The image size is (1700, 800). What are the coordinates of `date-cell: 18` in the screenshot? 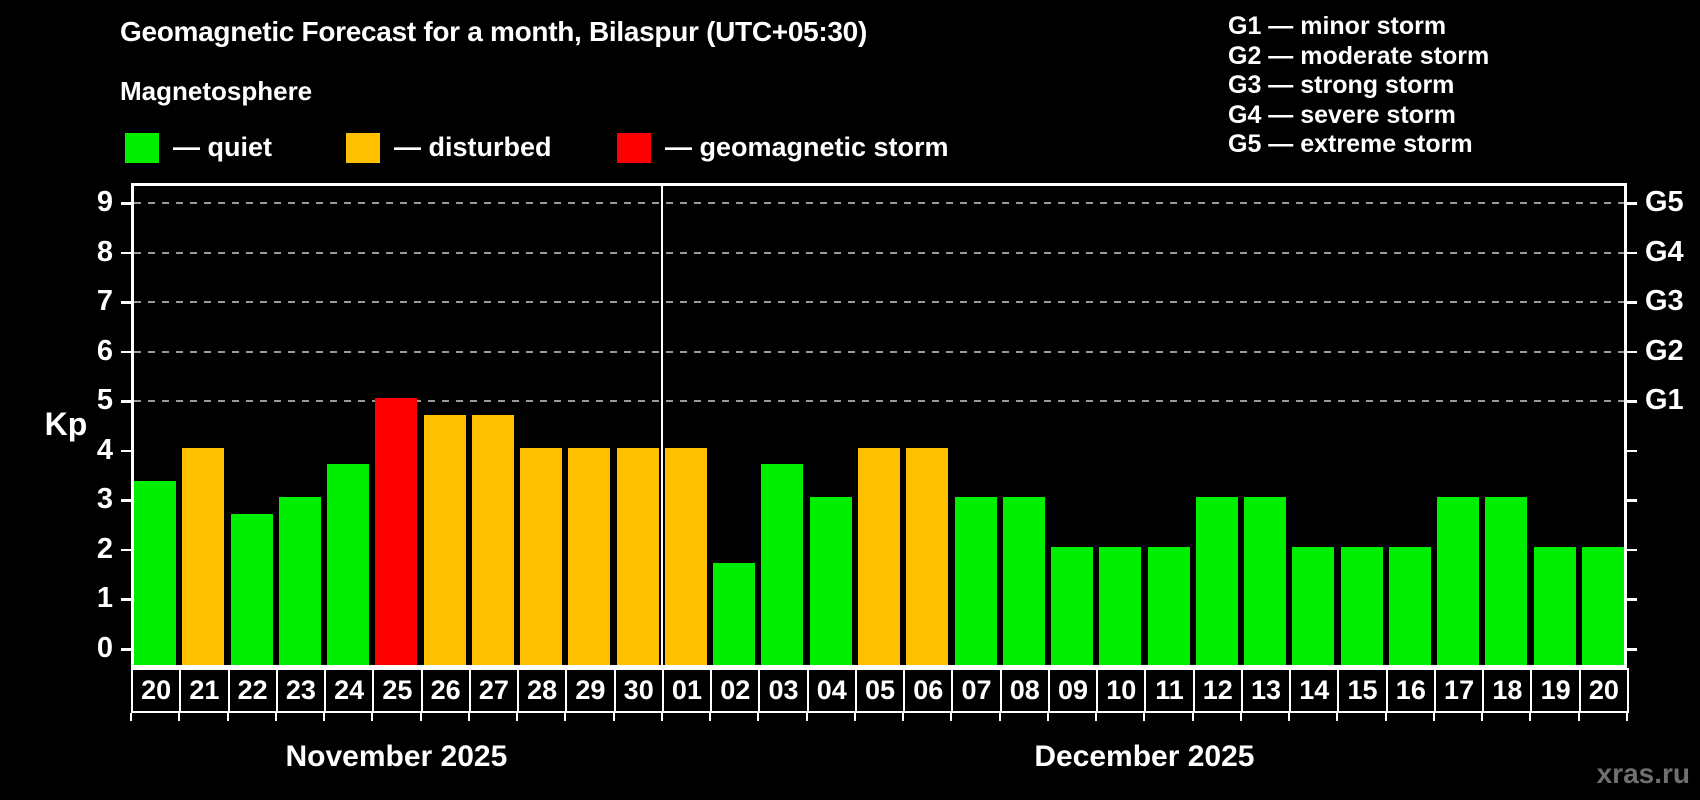 It's located at (1507, 690).